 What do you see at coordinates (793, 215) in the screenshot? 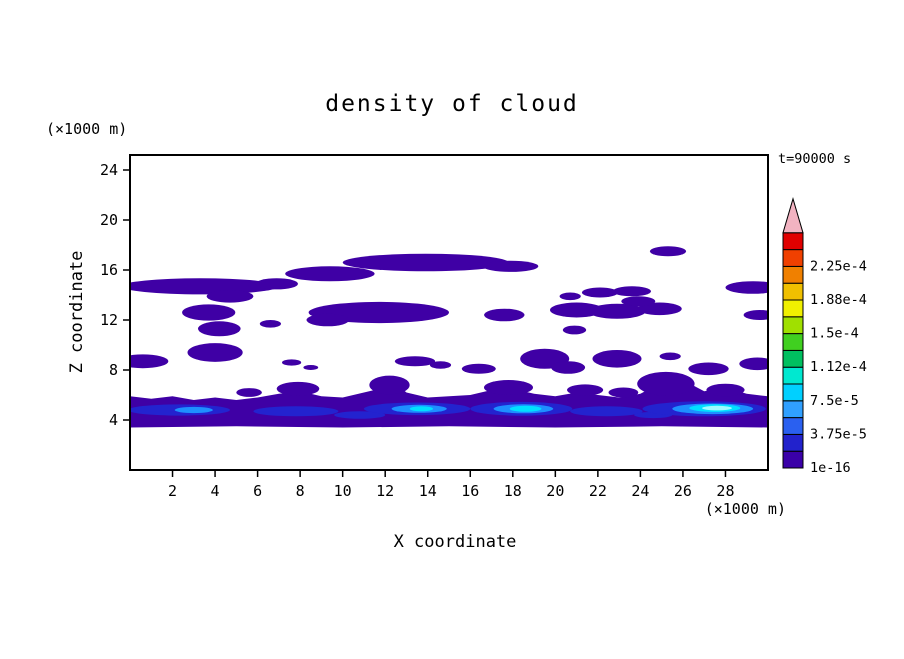
I see `colorbar-arrow` at bounding box center [793, 215].